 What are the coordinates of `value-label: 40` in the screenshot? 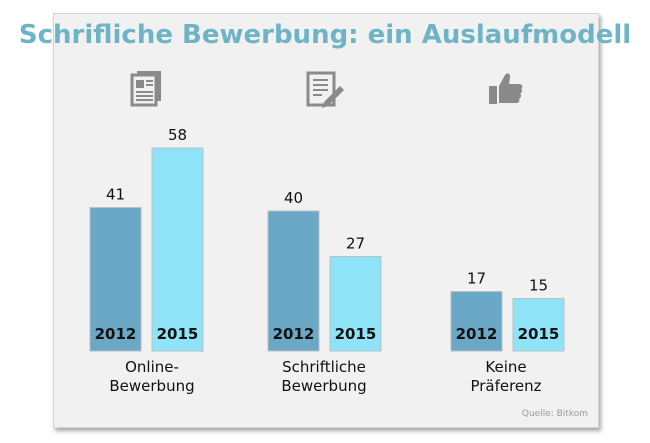 It's located at (293, 198).